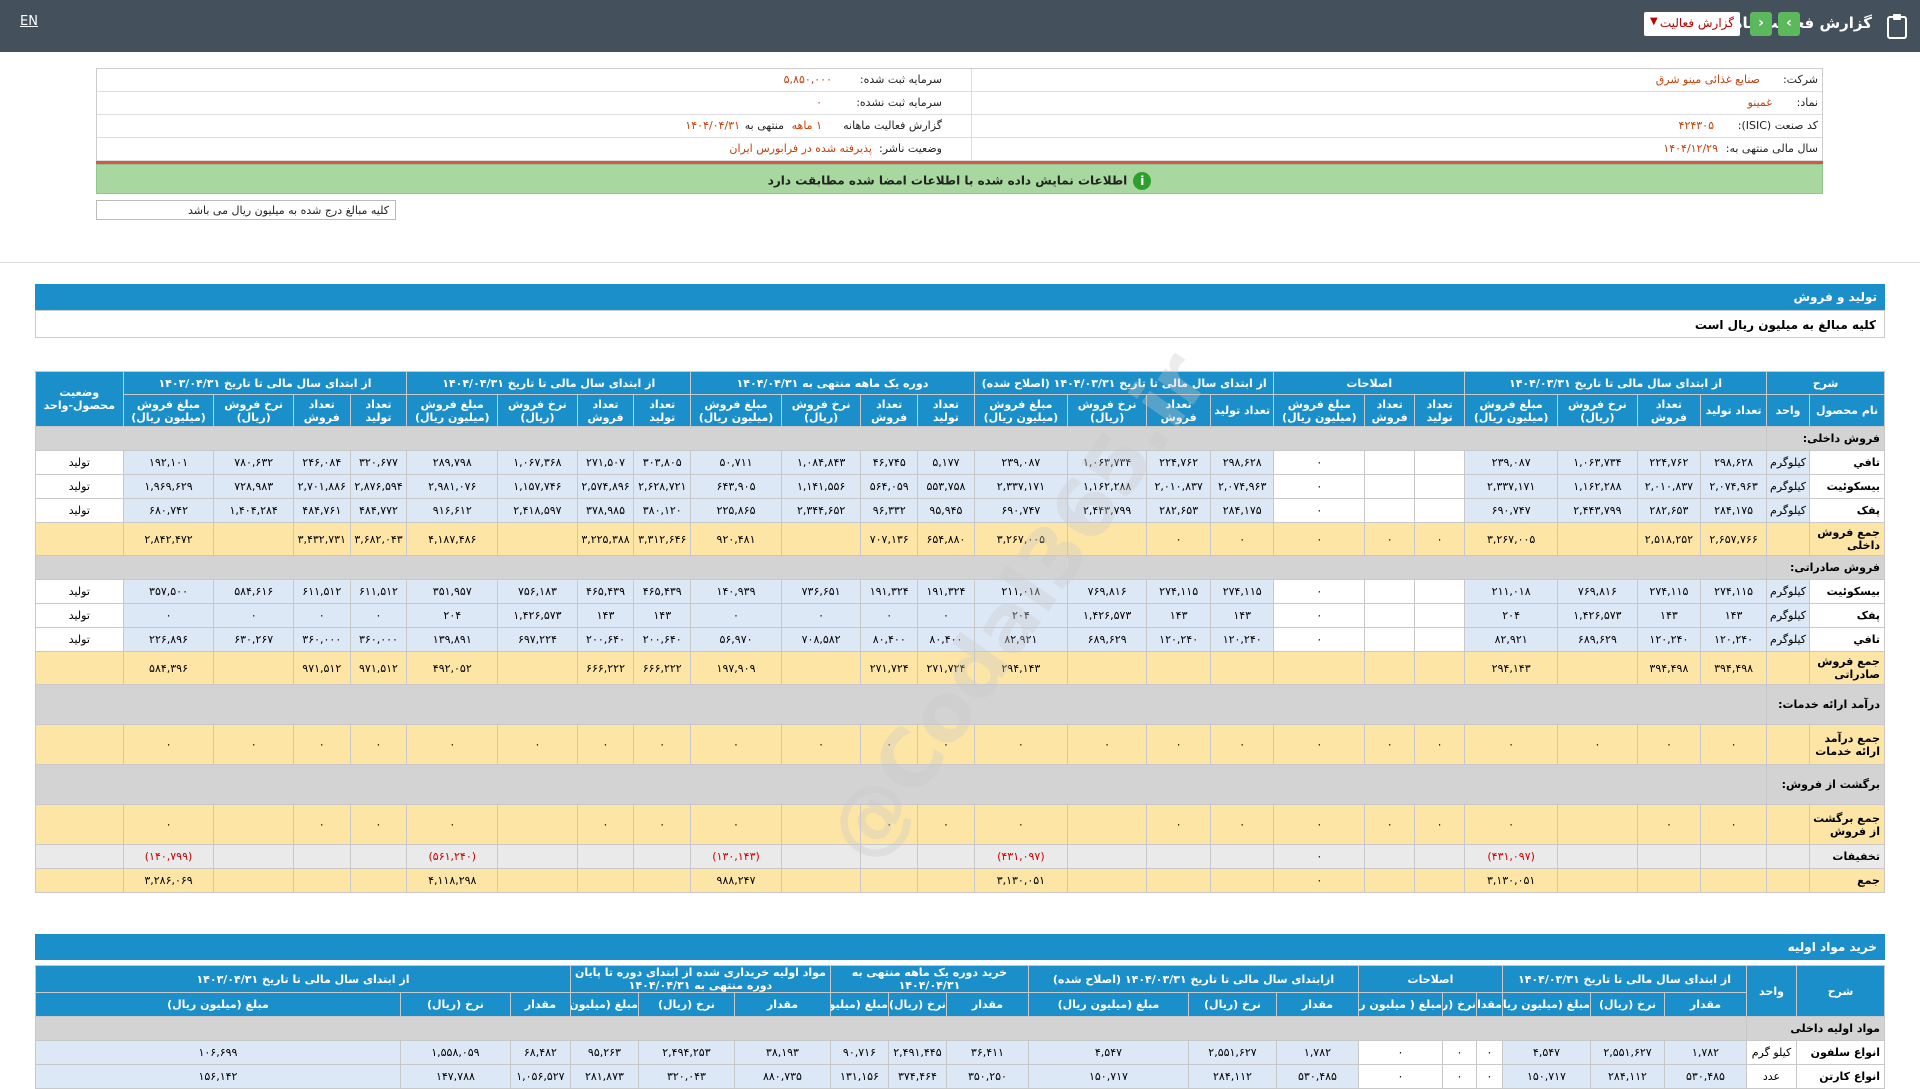 This screenshot has width=1920, height=1089. Describe the element at coordinates (889, 591) in the screenshot. I see `table-cell: ۱۹۱,۳۲۴` at that location.